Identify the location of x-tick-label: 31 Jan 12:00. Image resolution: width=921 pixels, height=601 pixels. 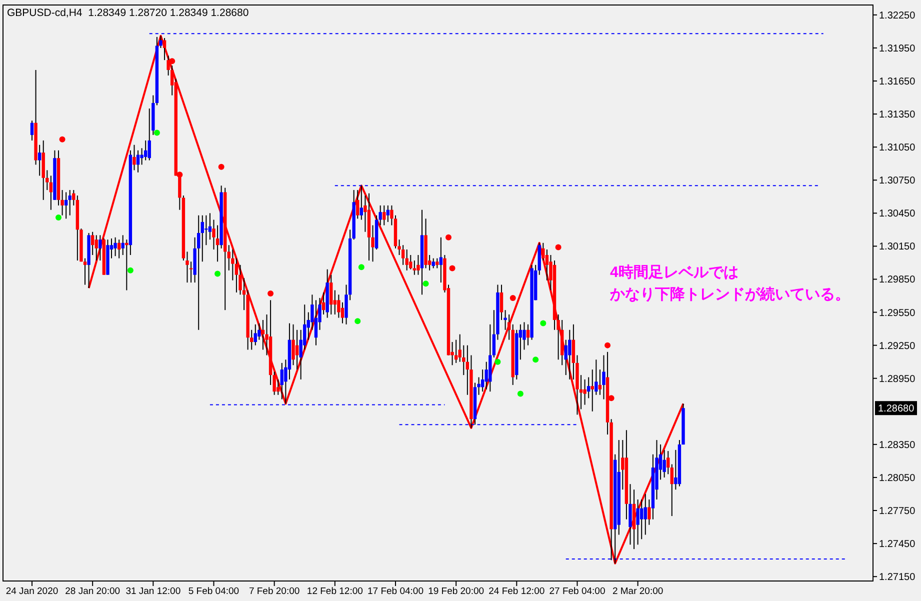
(153, 591).